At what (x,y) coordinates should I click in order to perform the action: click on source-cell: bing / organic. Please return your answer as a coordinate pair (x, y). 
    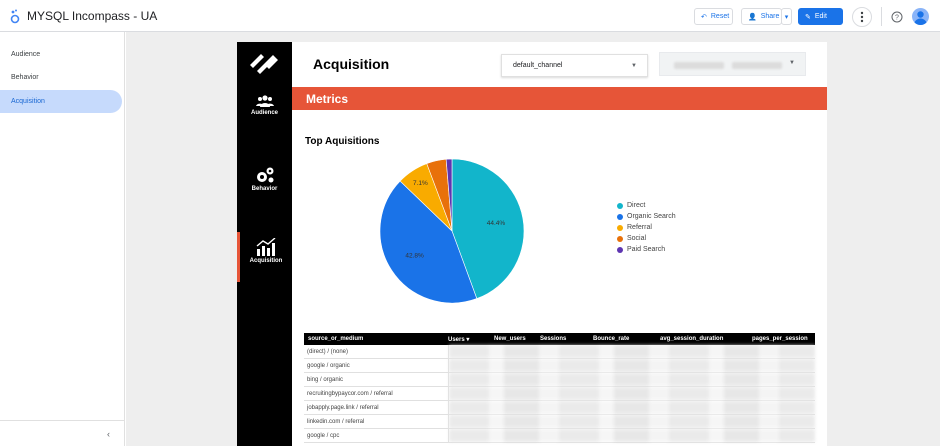
    Looking at the image, I should click on (376, 379).